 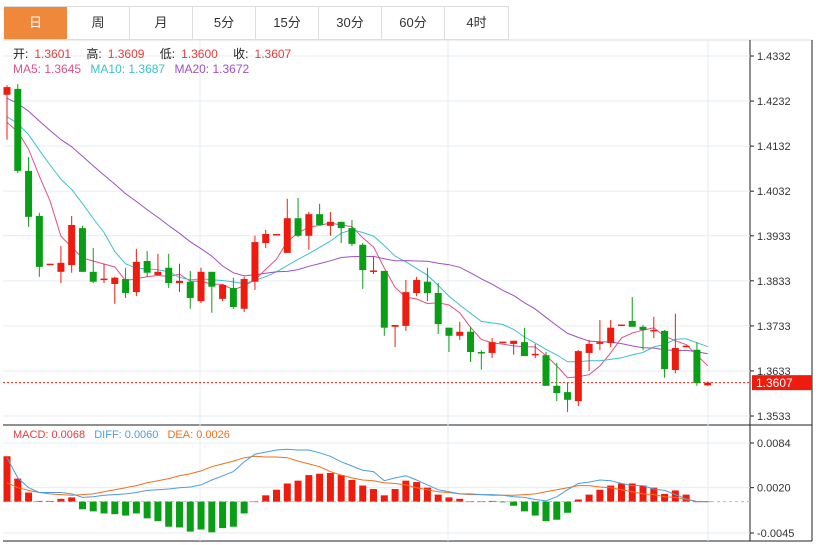 I want to click on ohlc-info: 开: 1.3601 高: 1.3609 低: 1.3600 收: 1.3607, so click(x=158, y=53).